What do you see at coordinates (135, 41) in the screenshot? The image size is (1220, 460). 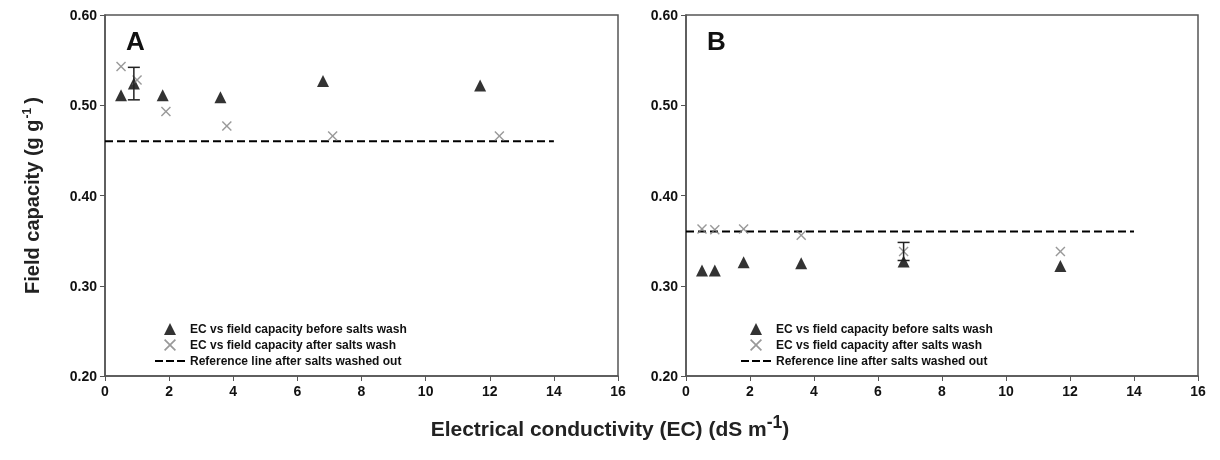 I see `chart-title: A` at bounding box center [135, 41].